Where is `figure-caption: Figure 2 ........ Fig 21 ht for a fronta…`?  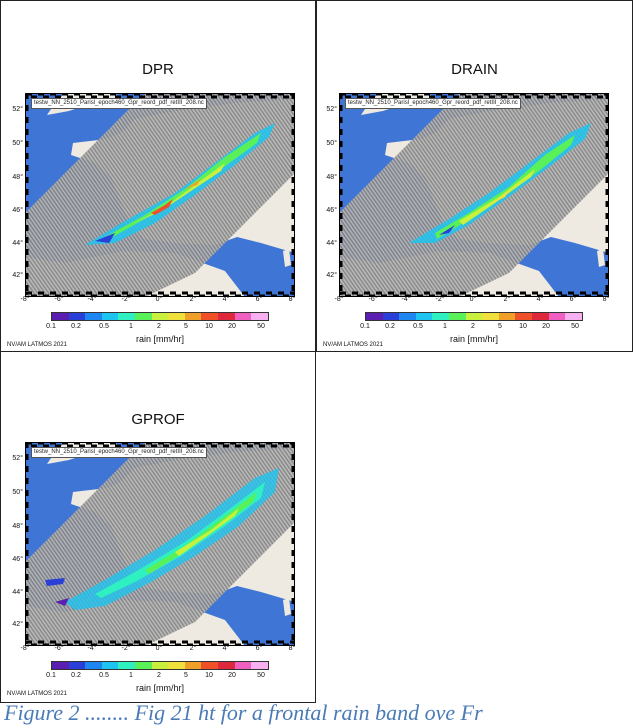 figure-caption: Figure 2 ........ Fig 21 ht for a fronta… is located at coordinates (243, 712).